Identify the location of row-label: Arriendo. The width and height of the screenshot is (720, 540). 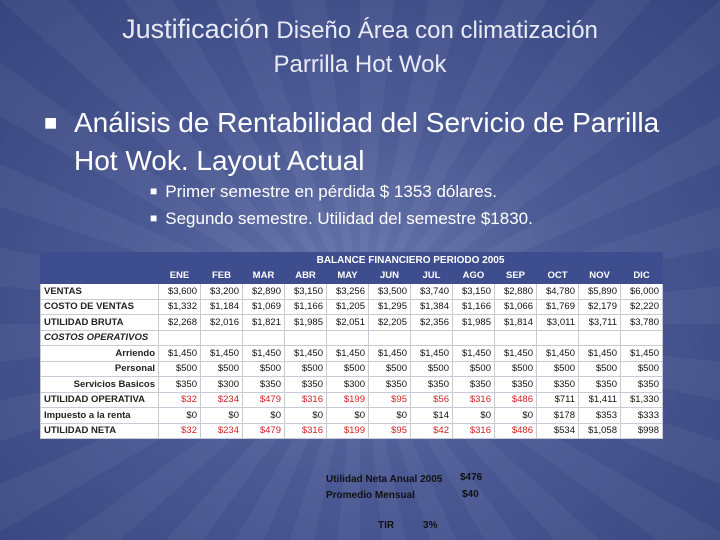
(99, 353).